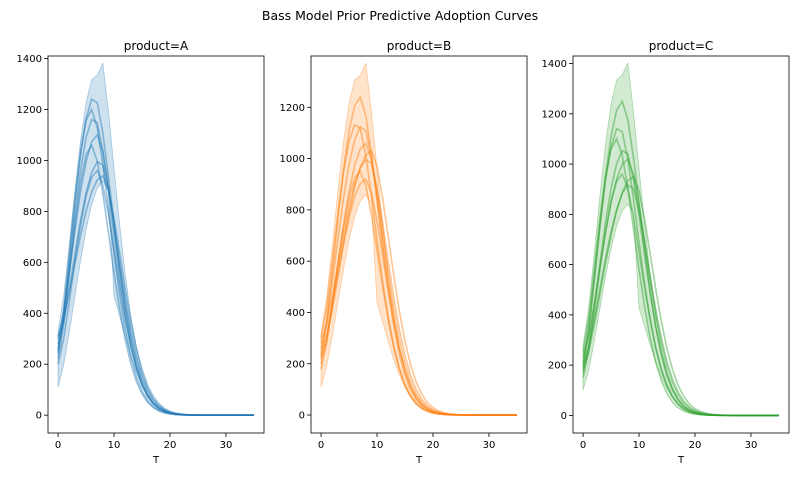 Image resolution: width=800 pixels, height=484 pixels. What do you see at coordinates (681, 46) in the screenshot?
I see `panel-title: product=C` at bounding box center [681, 46].